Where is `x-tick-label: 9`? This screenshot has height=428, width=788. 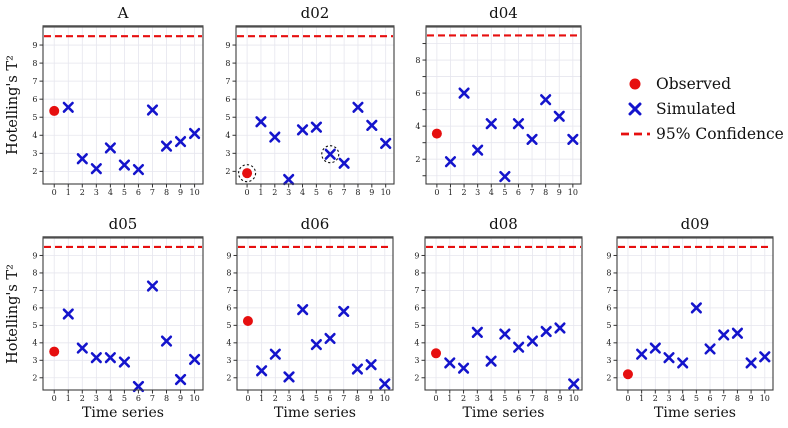 x-tick-label: 9 is located at coordinates (371, 192).